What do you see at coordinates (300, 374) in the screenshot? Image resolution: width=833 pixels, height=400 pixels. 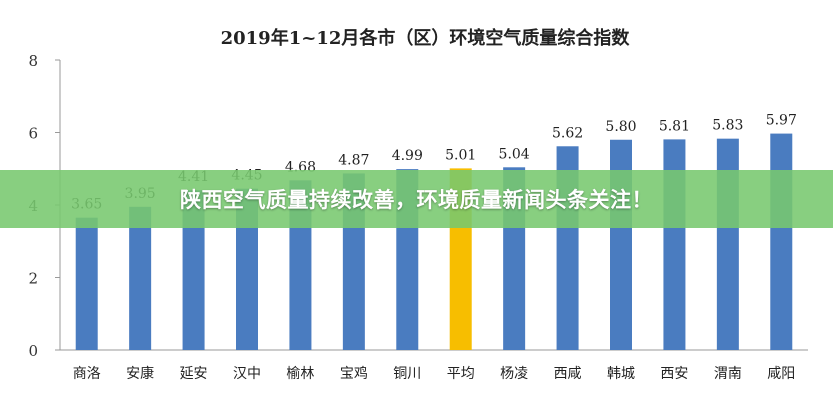 I see `x-tick-label: 榆林` at bounding box center [300, 374].